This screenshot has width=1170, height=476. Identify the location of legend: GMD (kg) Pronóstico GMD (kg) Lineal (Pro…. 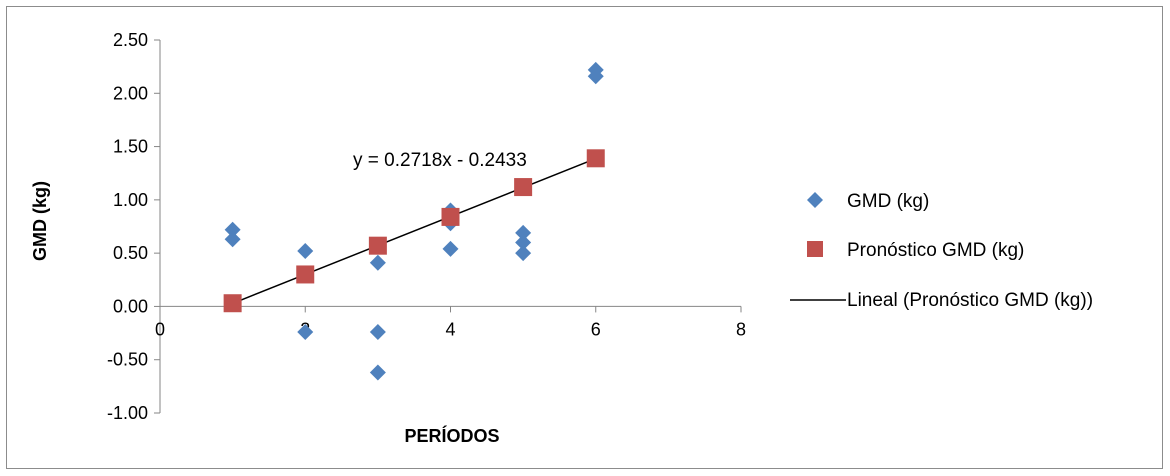
(941, 251).